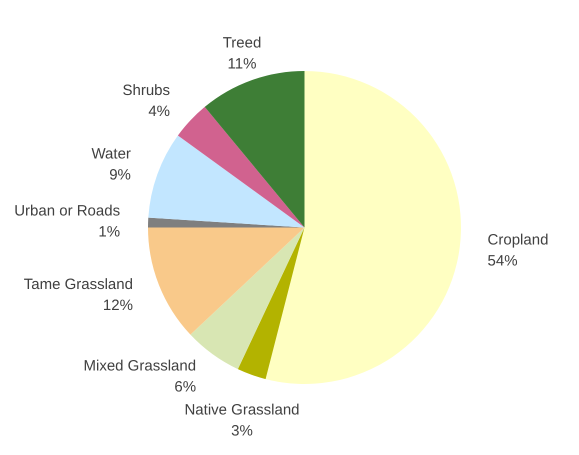 The width and height of the screenshot is (579, 455). I want to click on data-label: 12%, so click(117, 305).